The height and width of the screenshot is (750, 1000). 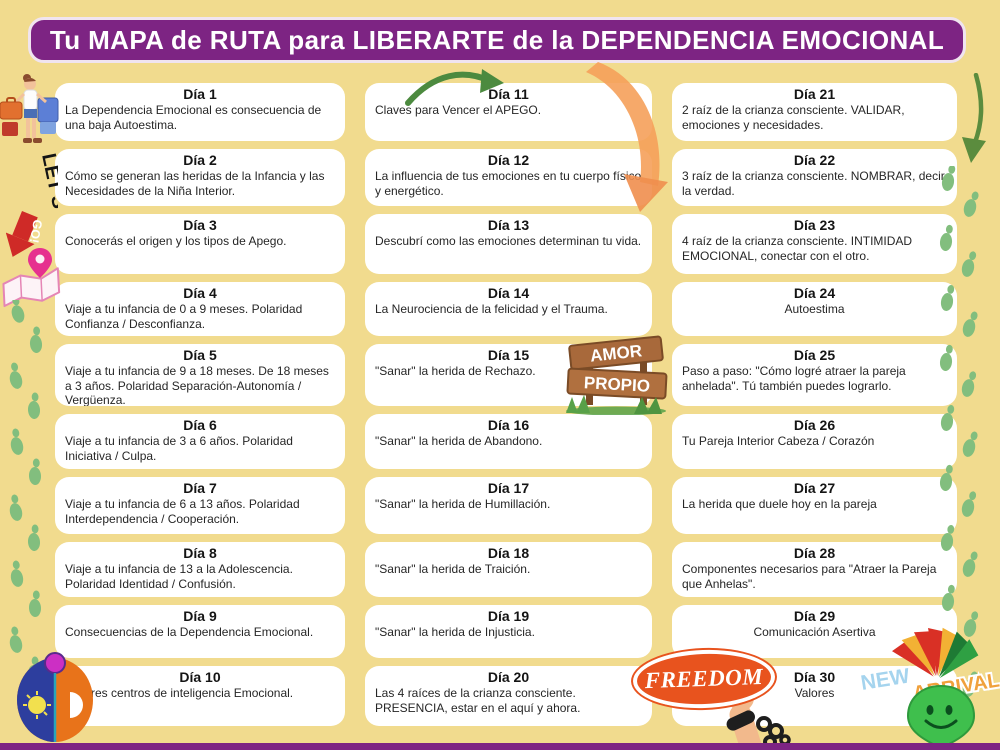 What do you see at coordinates (47, 182) in the screenshot?
I see `lets-go-lets-label: LET'S` at bounding box center [47, 182].